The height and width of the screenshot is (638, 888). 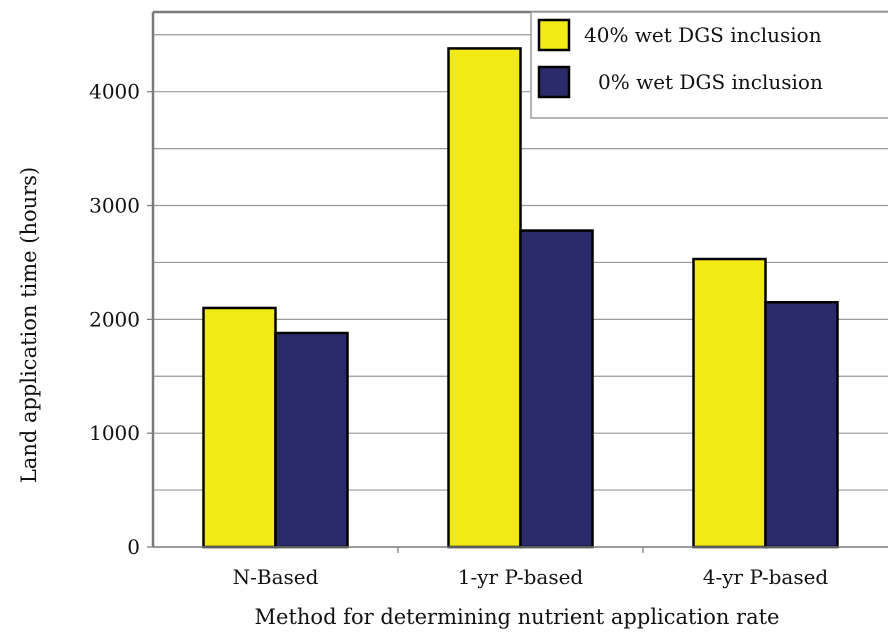 What do you see at coordinates (710, 82) in the screenshot?
I see `legend-label-0pct: 0% wet DGS inclusion` at bounding box center [710, 82].